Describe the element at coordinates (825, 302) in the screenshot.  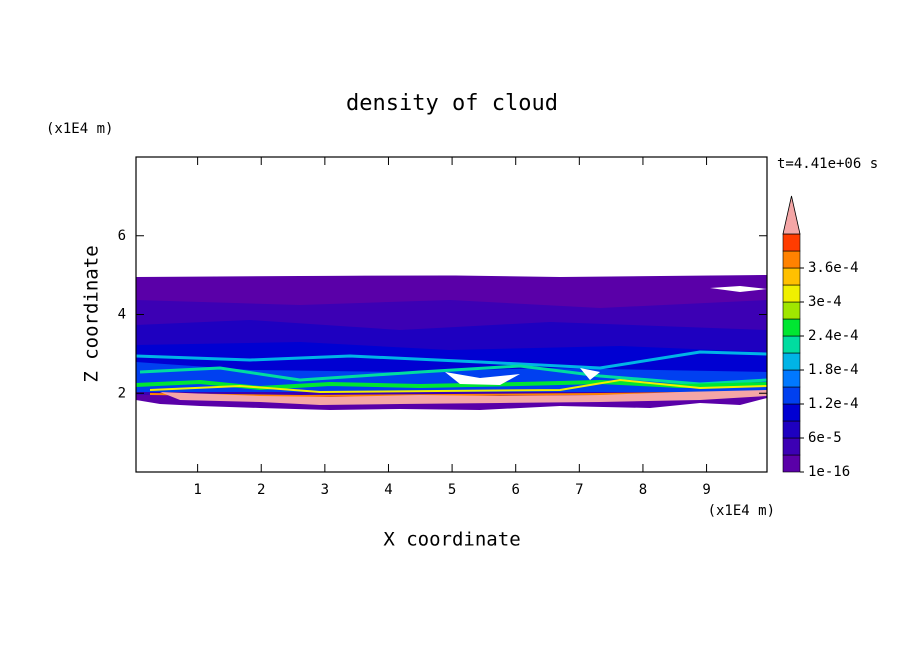
I see `colorbar-label: 3e-4` at that location.